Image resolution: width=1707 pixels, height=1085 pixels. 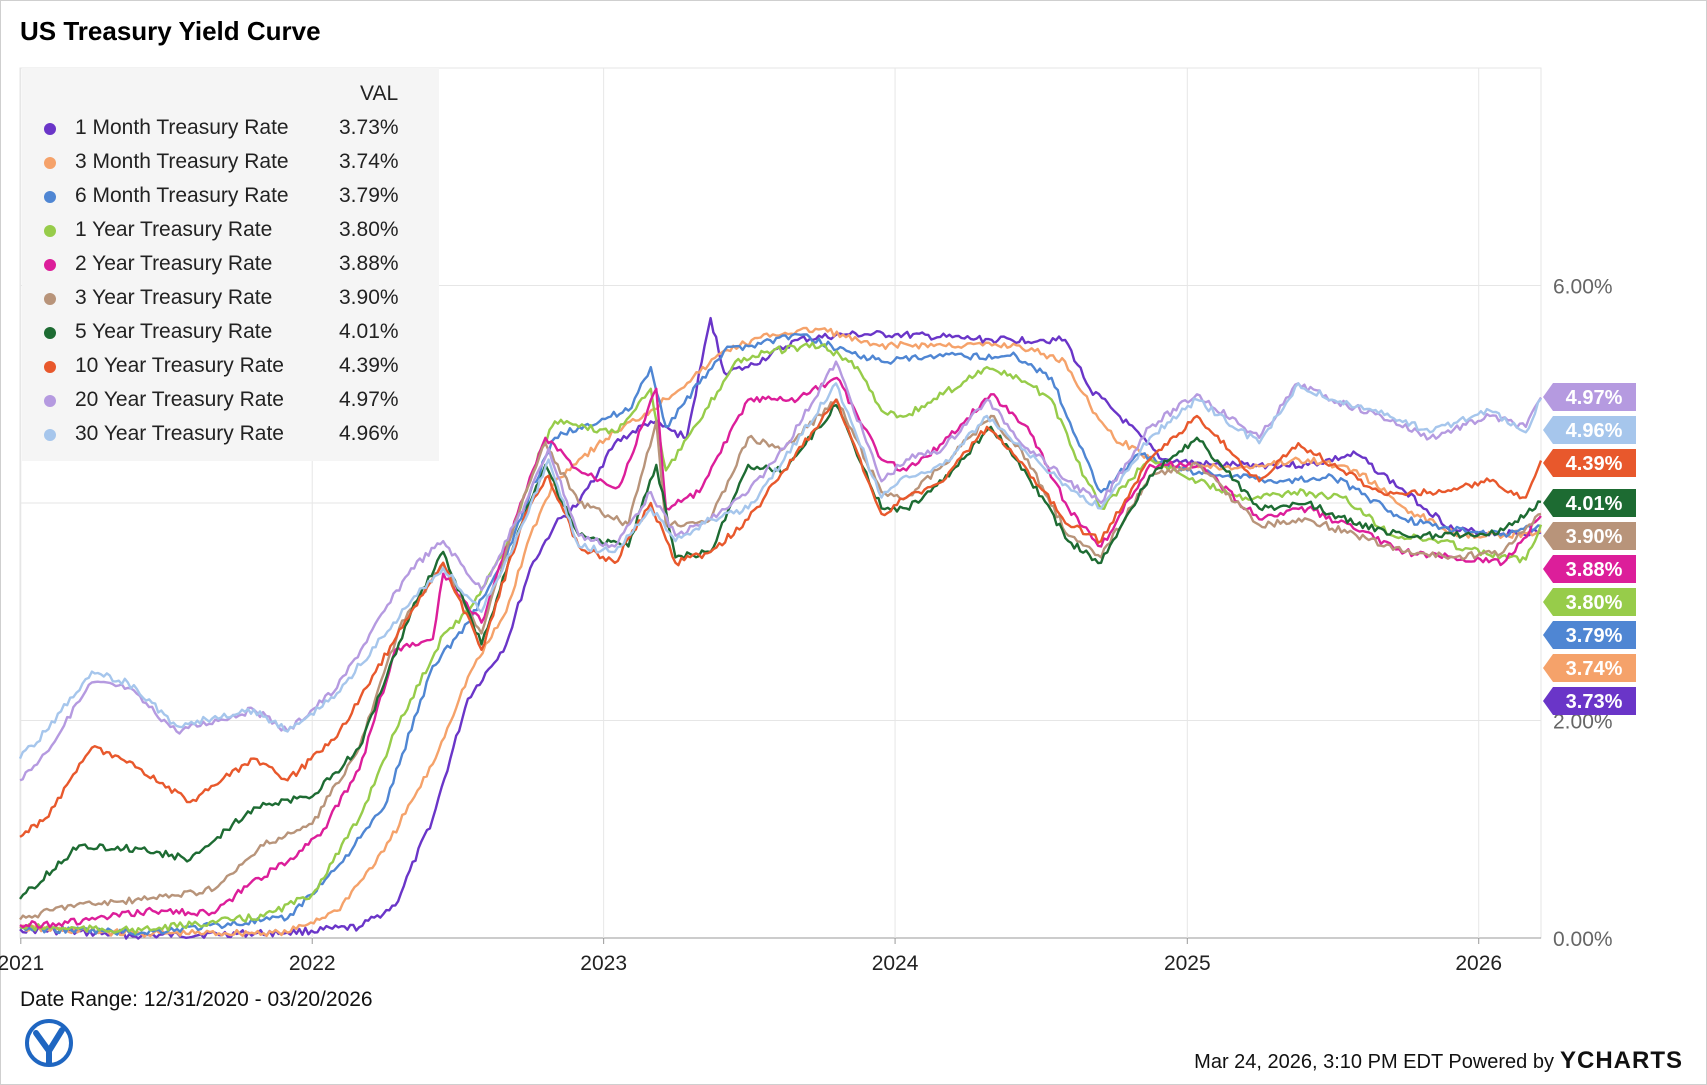 What do you see at coordinates (312, 963) in the screenshot?
I see `x-tick-label: 2022` at bounding box center [312, 963].